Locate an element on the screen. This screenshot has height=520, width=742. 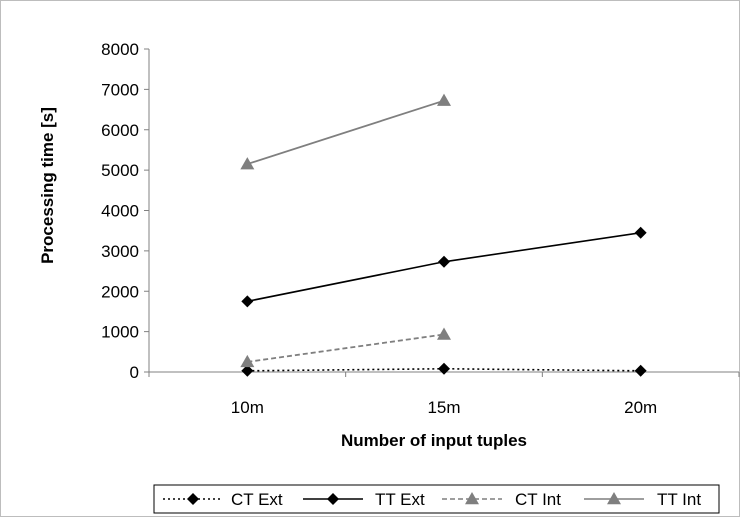
y-tick-label: 0 is located at coordinates (134, 372).